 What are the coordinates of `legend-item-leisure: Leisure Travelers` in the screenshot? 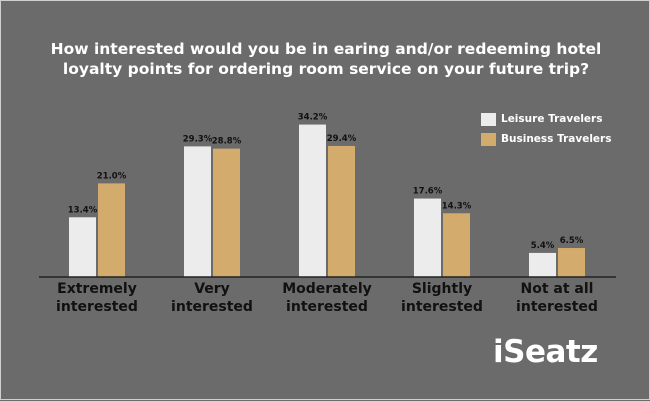 It's located at (546, 119).